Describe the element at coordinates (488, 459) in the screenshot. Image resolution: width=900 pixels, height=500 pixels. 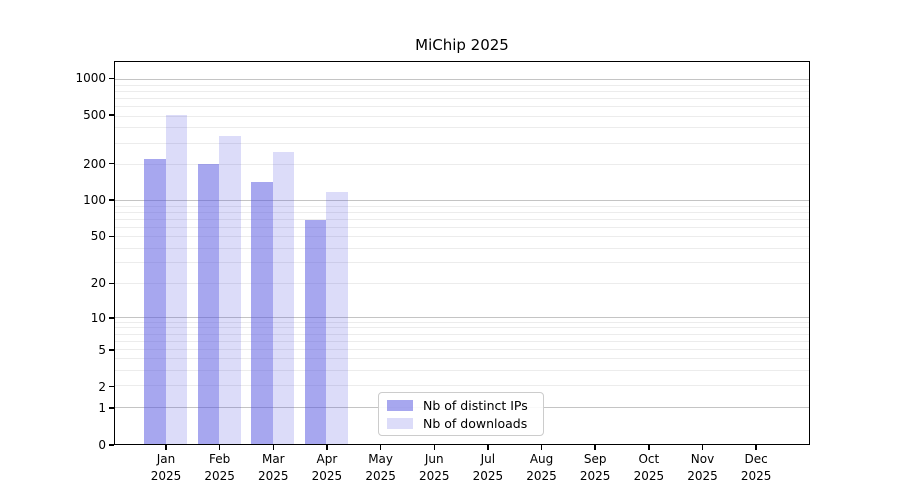
I see `x-tick-month: Jul` at that location.